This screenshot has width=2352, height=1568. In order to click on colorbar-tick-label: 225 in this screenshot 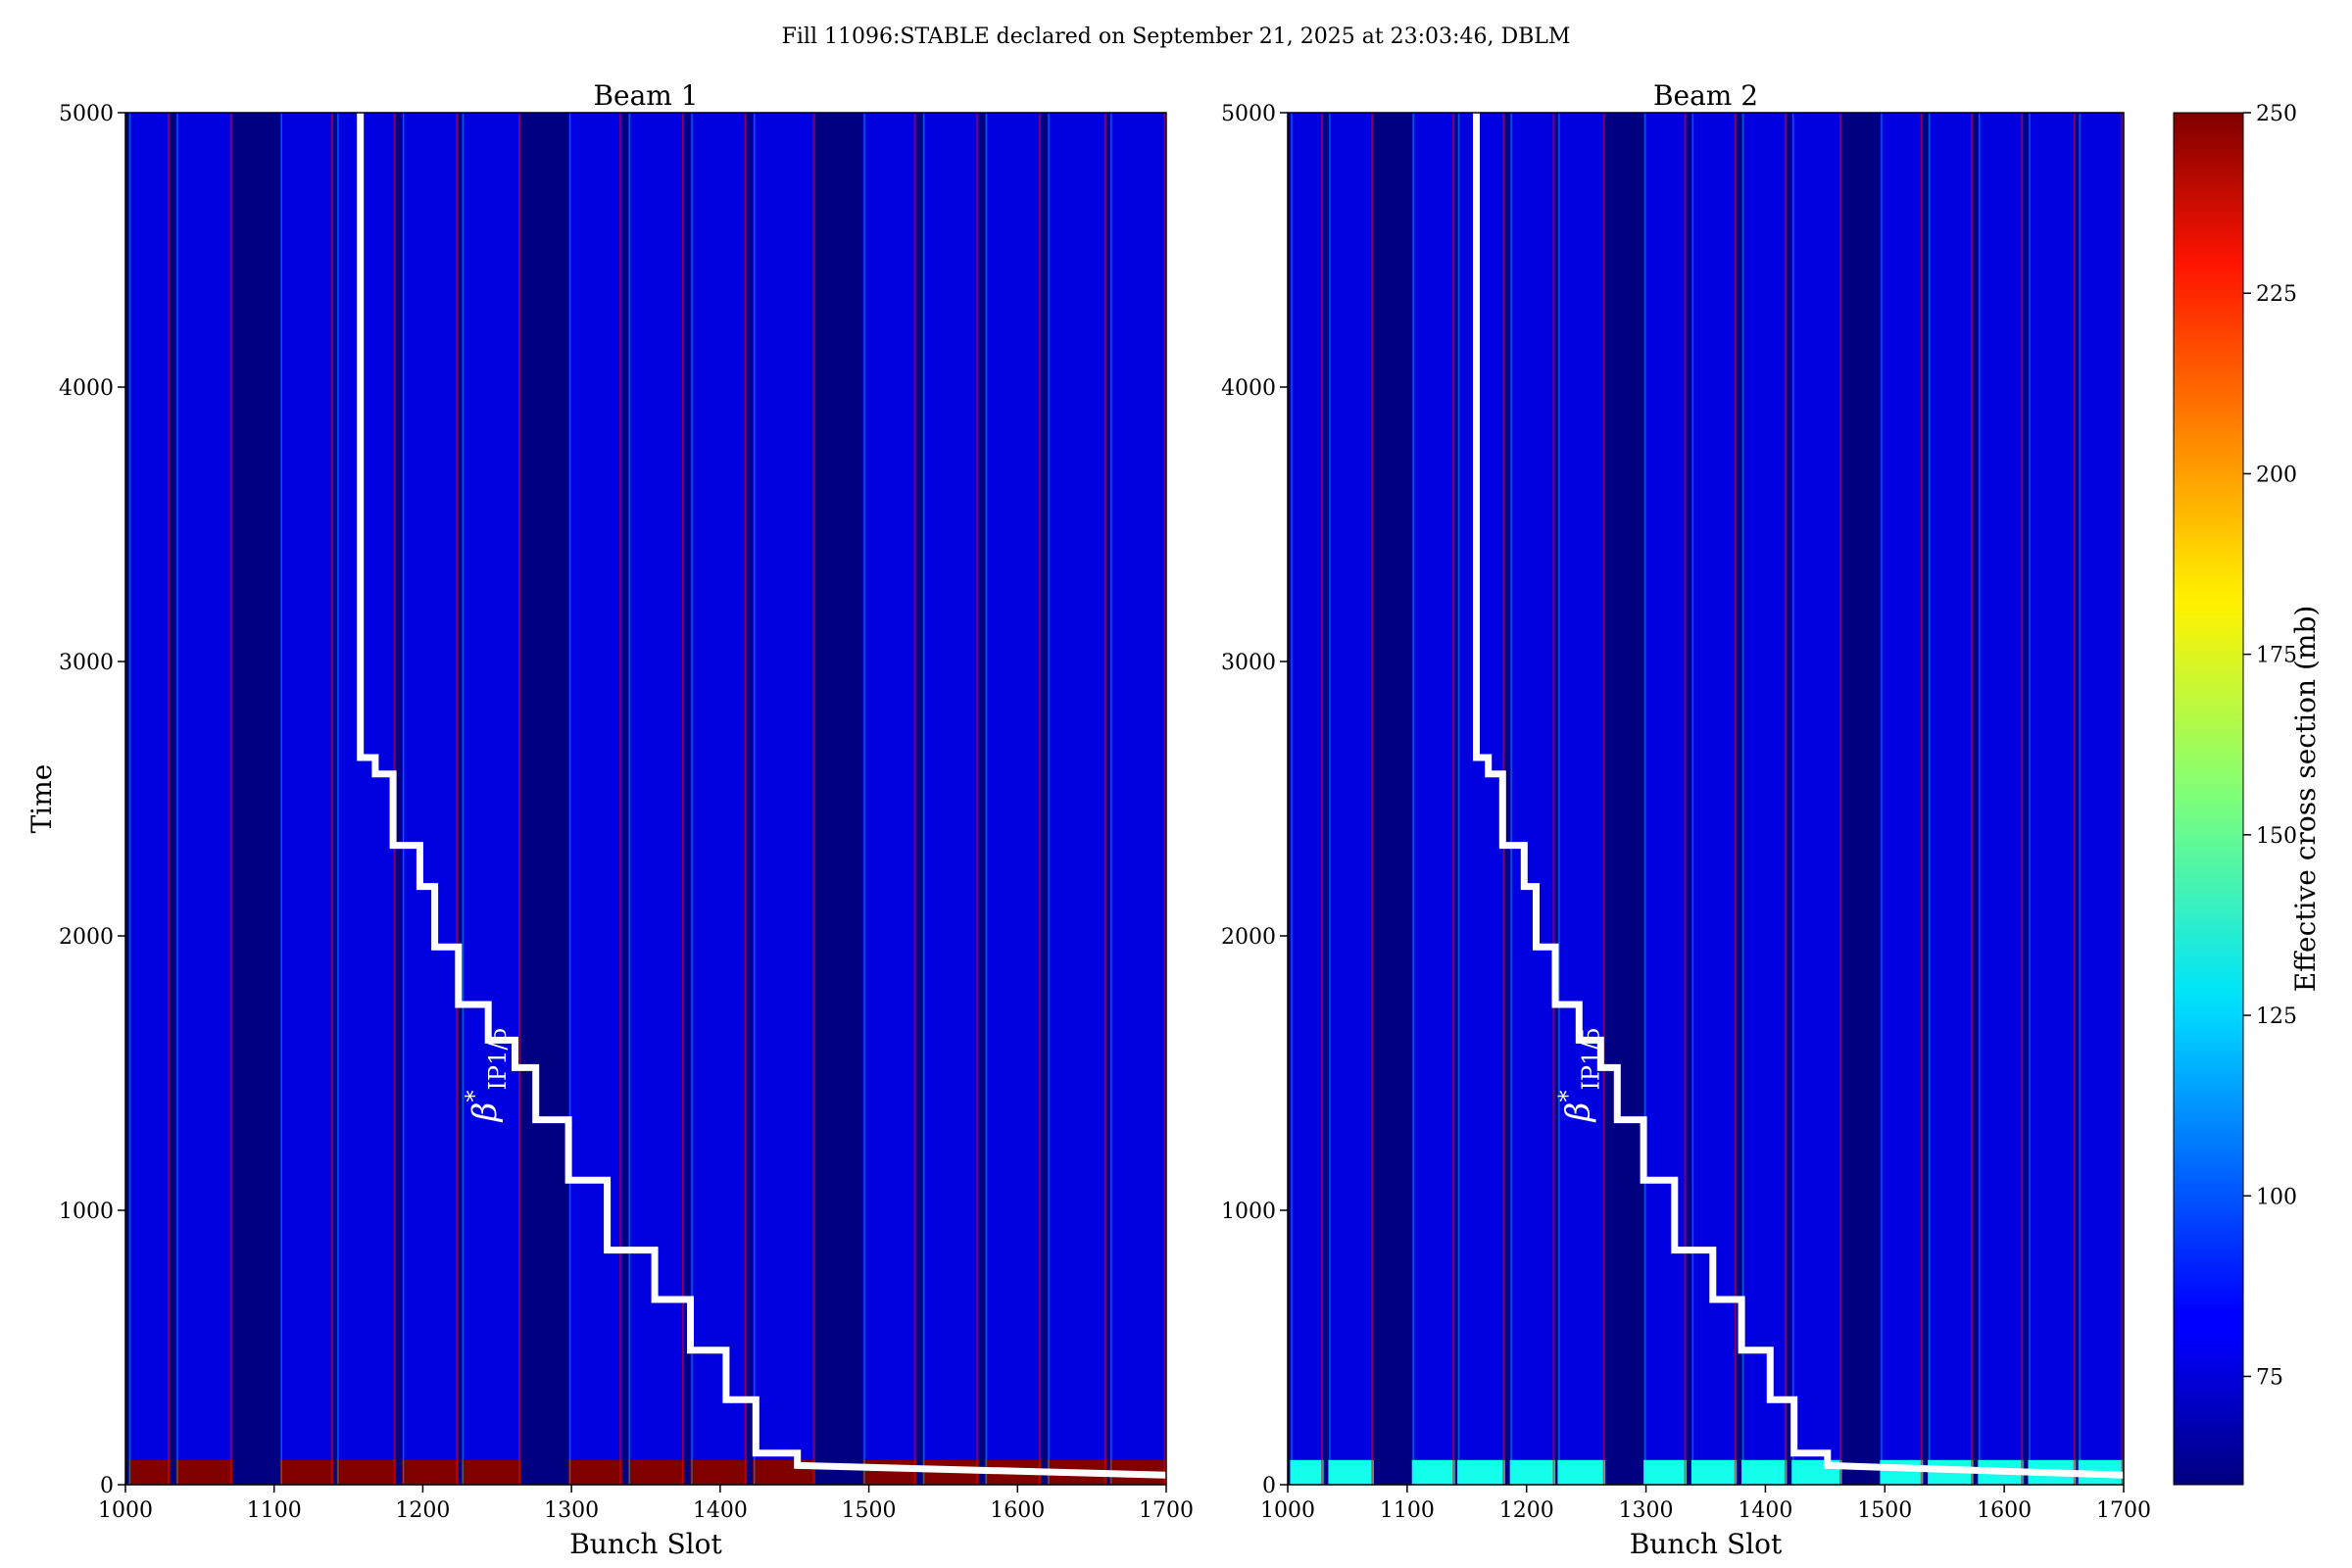, I will do `click(2276, 294)`.